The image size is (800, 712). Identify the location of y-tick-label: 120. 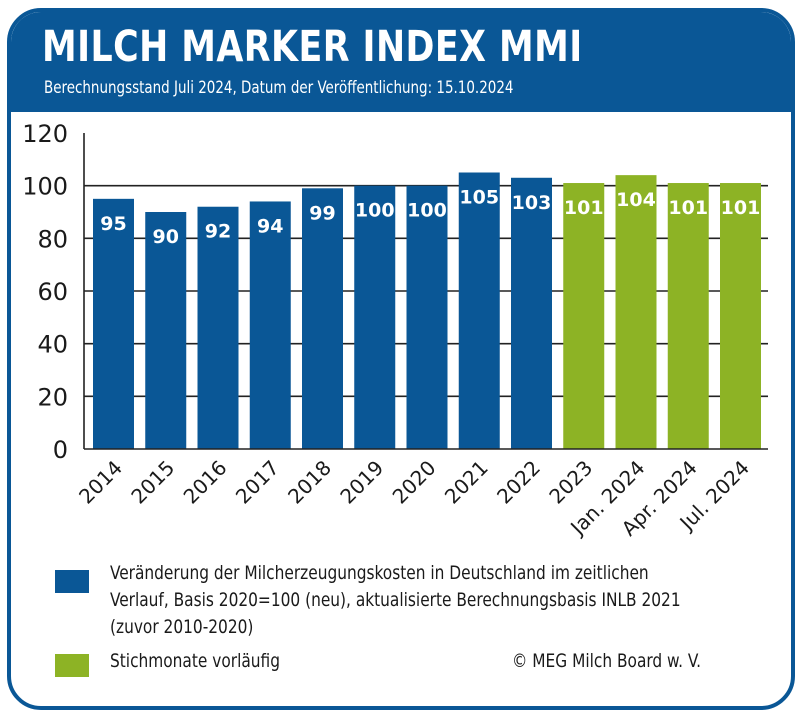
(45, 134).